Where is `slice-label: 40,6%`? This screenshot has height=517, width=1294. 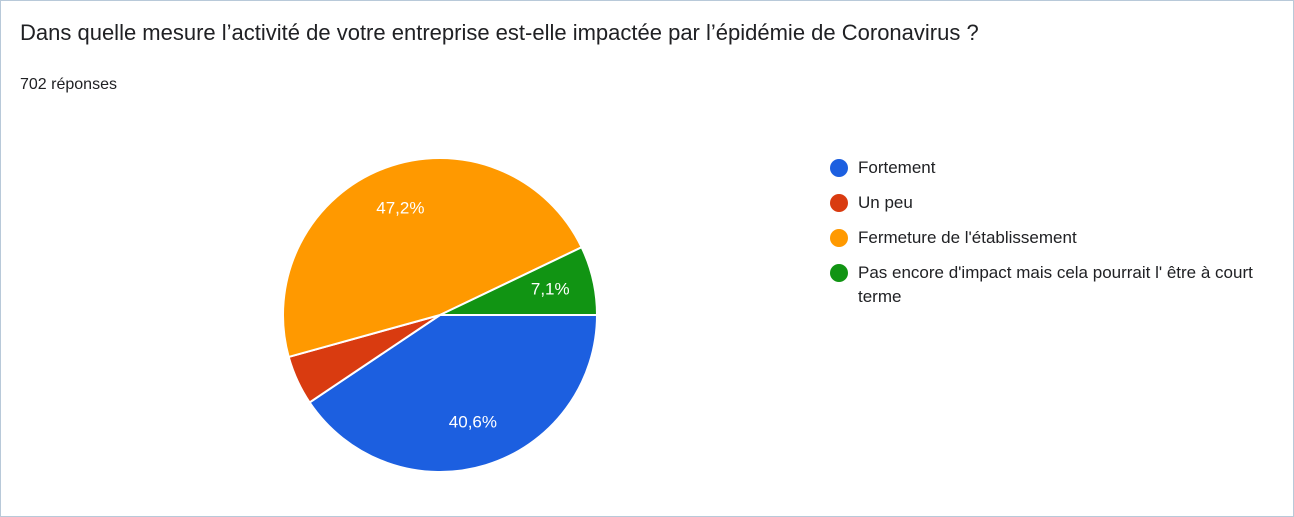
slice-label: 40,6% is located at coordinates (473, 422).